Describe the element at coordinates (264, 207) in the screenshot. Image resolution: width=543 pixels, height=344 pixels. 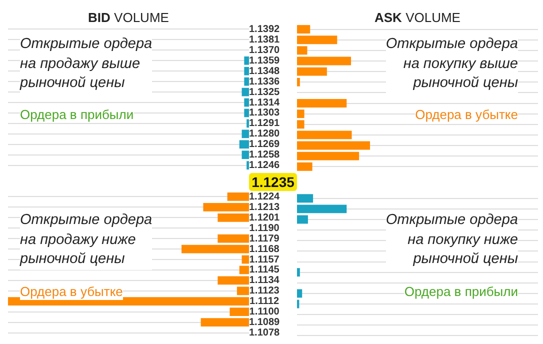
I see `y-tick-label: 1.1213` at that location.